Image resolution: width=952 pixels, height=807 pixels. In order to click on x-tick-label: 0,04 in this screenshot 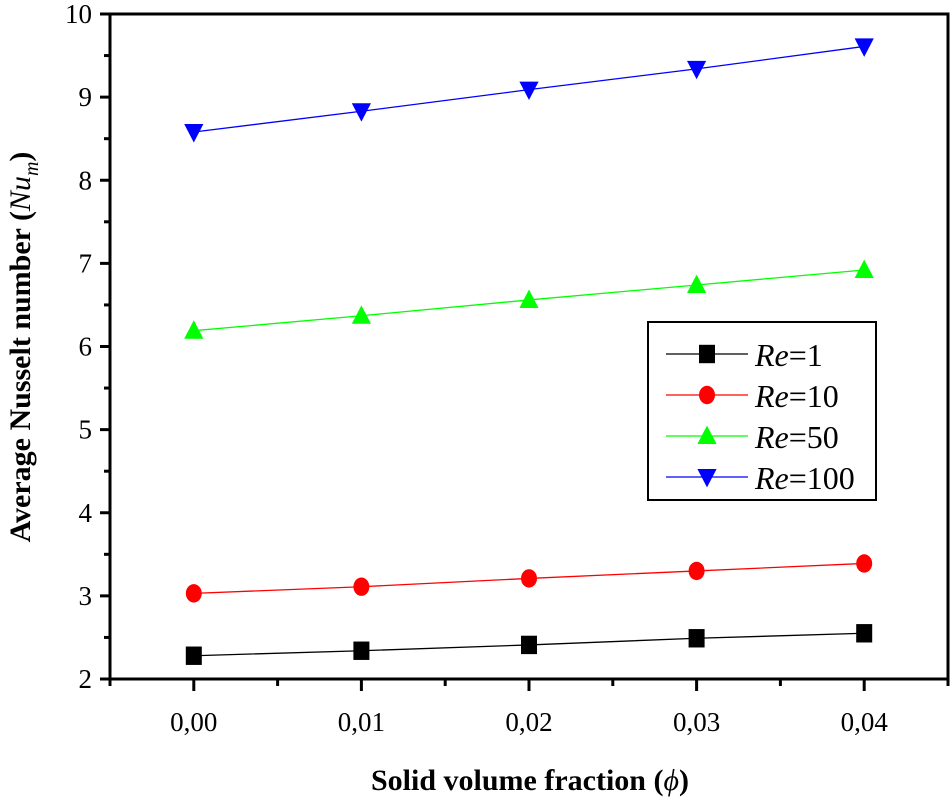, I will do `click(865, 722)`.